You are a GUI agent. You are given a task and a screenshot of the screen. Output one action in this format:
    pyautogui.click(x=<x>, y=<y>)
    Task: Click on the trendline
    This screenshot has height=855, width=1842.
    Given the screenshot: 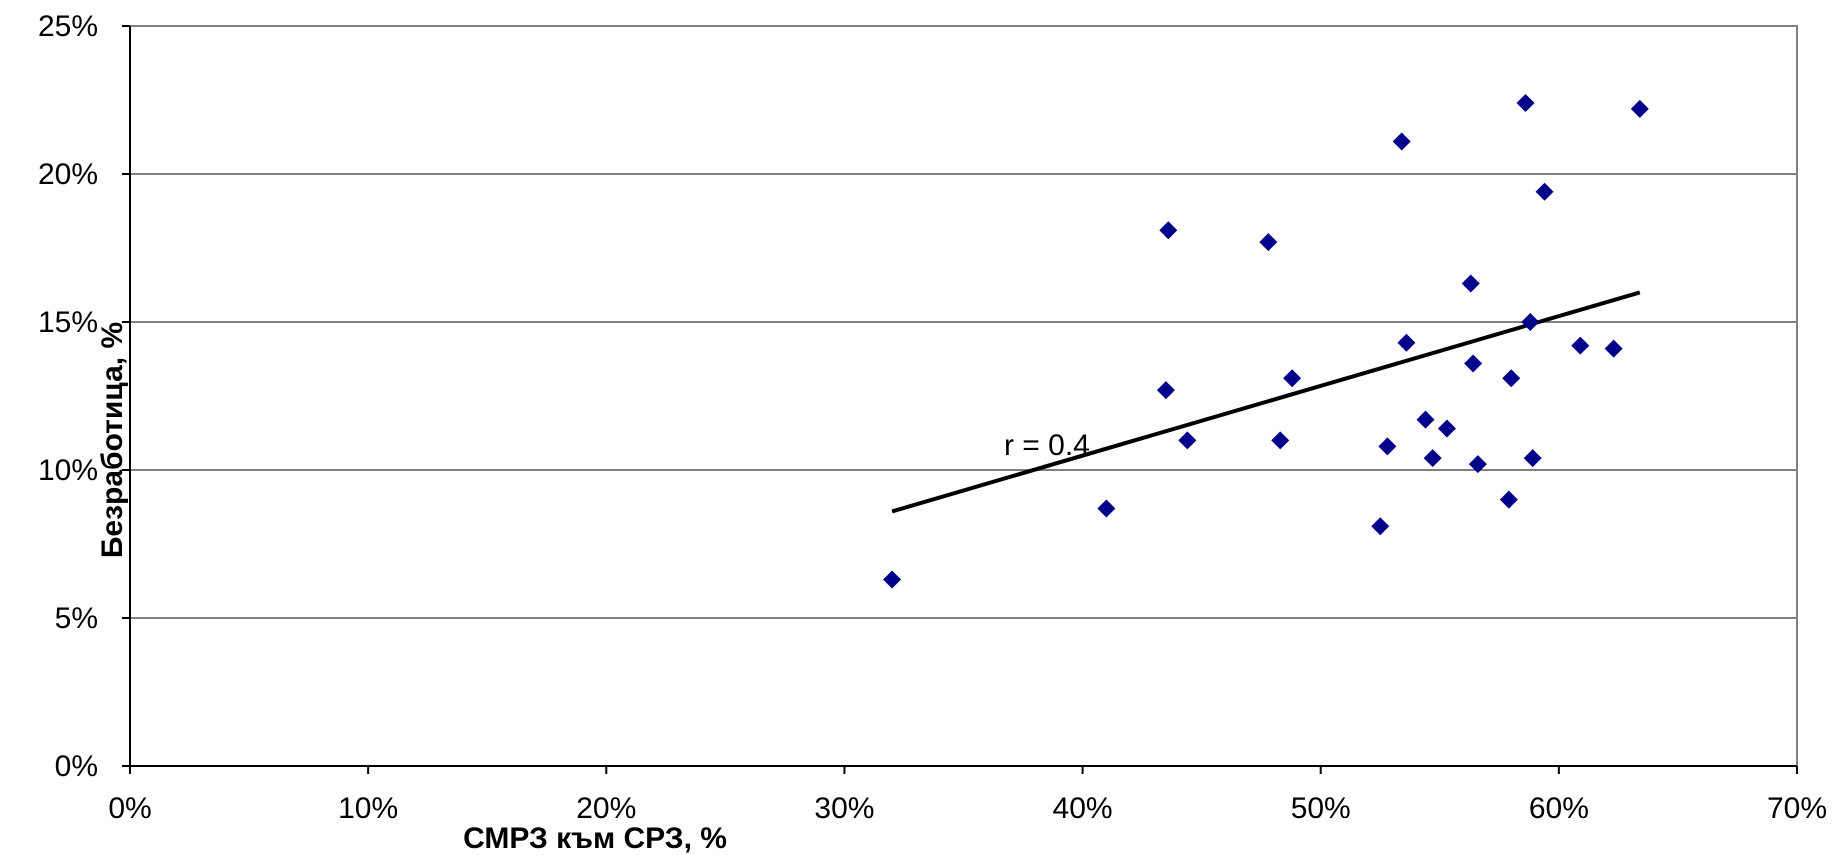 What is the action you would take?
    pyautogui.click(x=1266, y=402)
    